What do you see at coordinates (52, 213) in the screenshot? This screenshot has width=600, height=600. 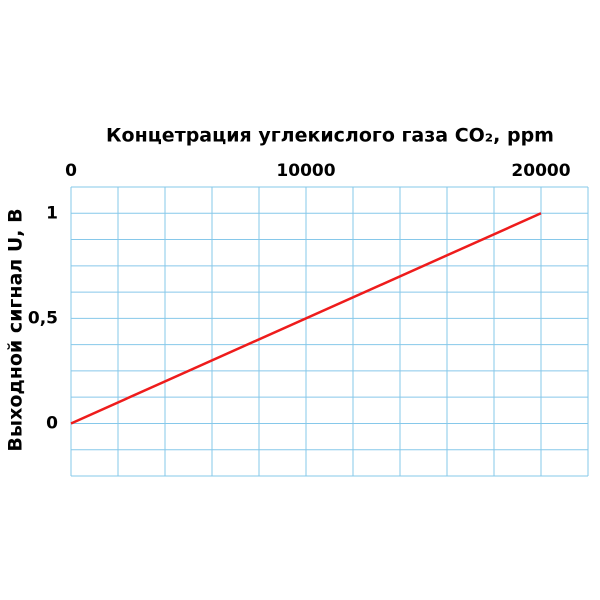 I see `y-tick-label: 1` at bounding box center [52, 213].